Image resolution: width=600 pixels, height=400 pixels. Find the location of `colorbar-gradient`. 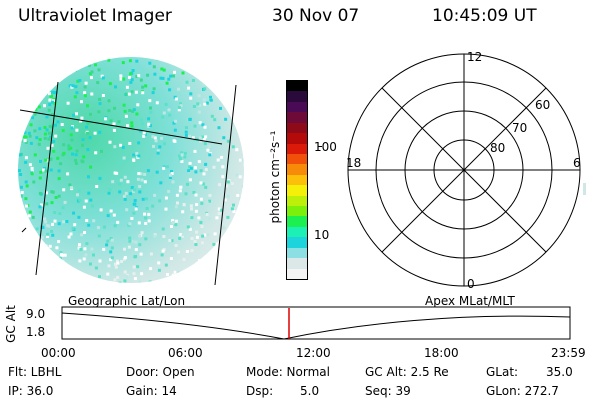

colorbar-gradient is located at coordinates (297, 180).